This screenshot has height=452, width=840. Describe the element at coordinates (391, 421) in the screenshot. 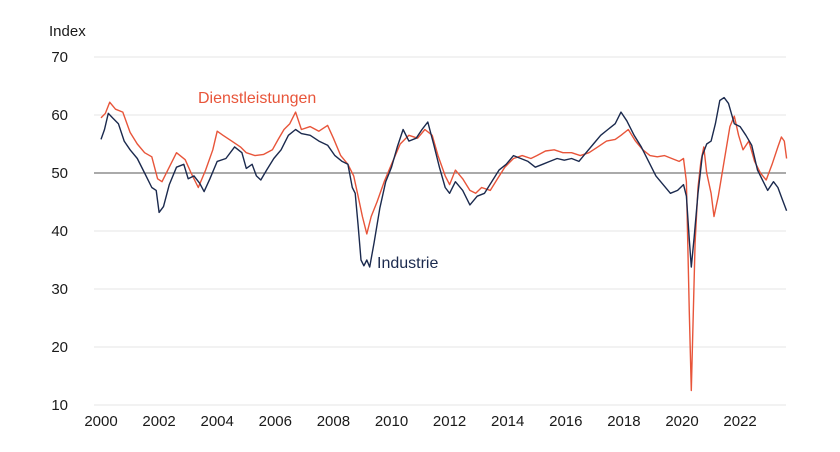

I see `x-tick-label: 2010` at that location.